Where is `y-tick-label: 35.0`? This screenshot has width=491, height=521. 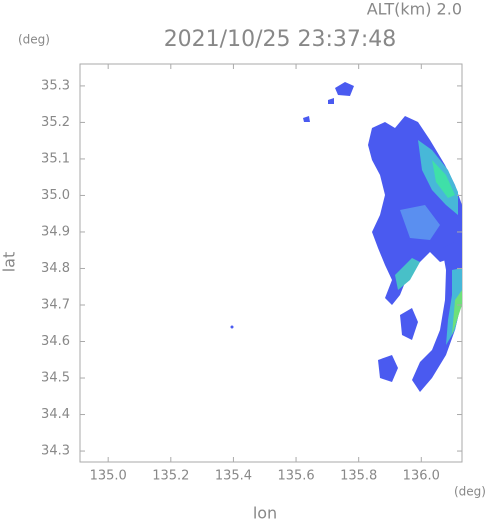 y-tick-label: 35.0 is located at coordinates (55, 195).